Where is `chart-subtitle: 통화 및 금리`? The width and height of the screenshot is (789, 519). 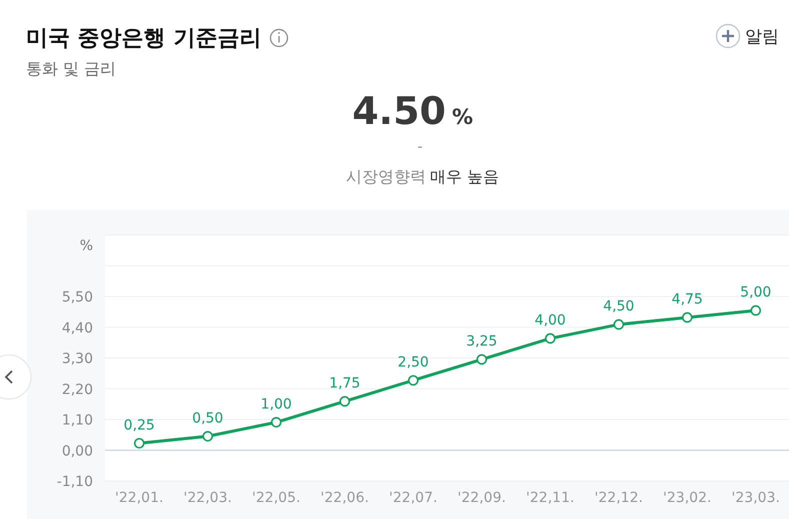 chart-subtitle: 통화 및 금리 is located at coordinates (71, 68).